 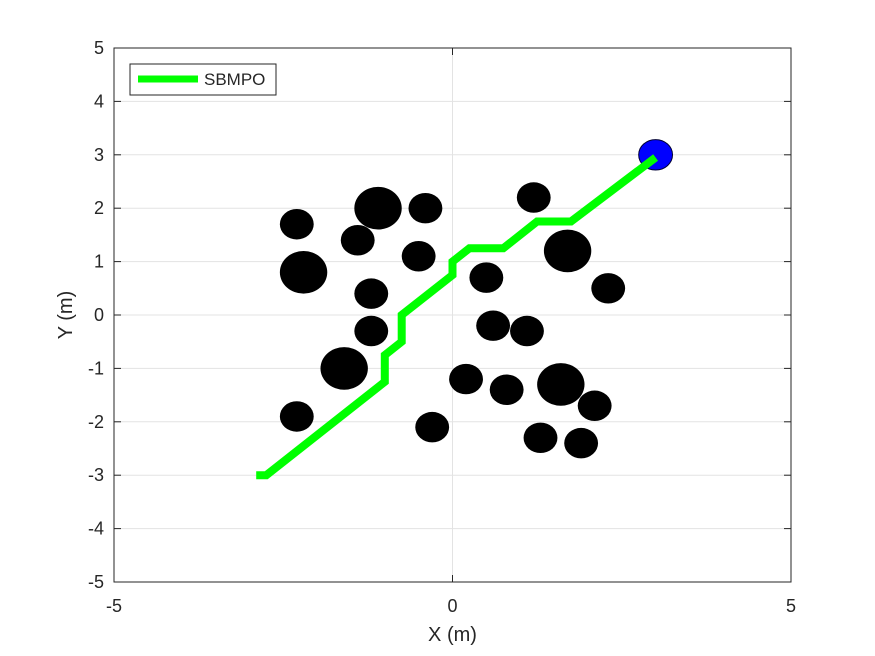 I want to click on x-tick-label: -5, so click(x=114, y=606).